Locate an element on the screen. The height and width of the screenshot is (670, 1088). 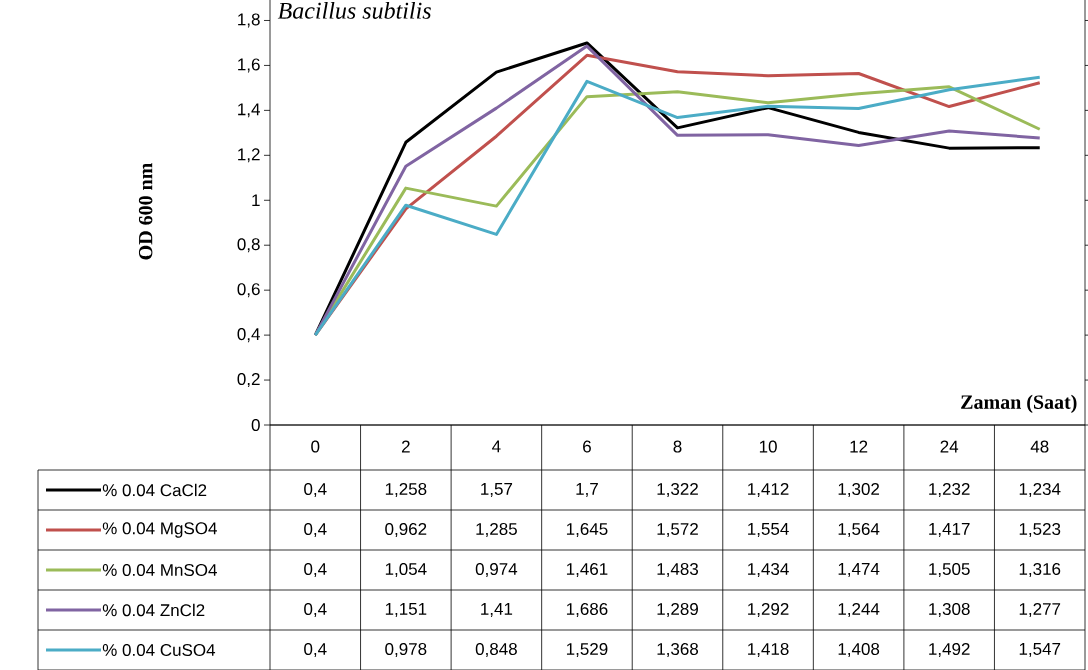
data-label: 1,7 is located at coordinates (587, 490).